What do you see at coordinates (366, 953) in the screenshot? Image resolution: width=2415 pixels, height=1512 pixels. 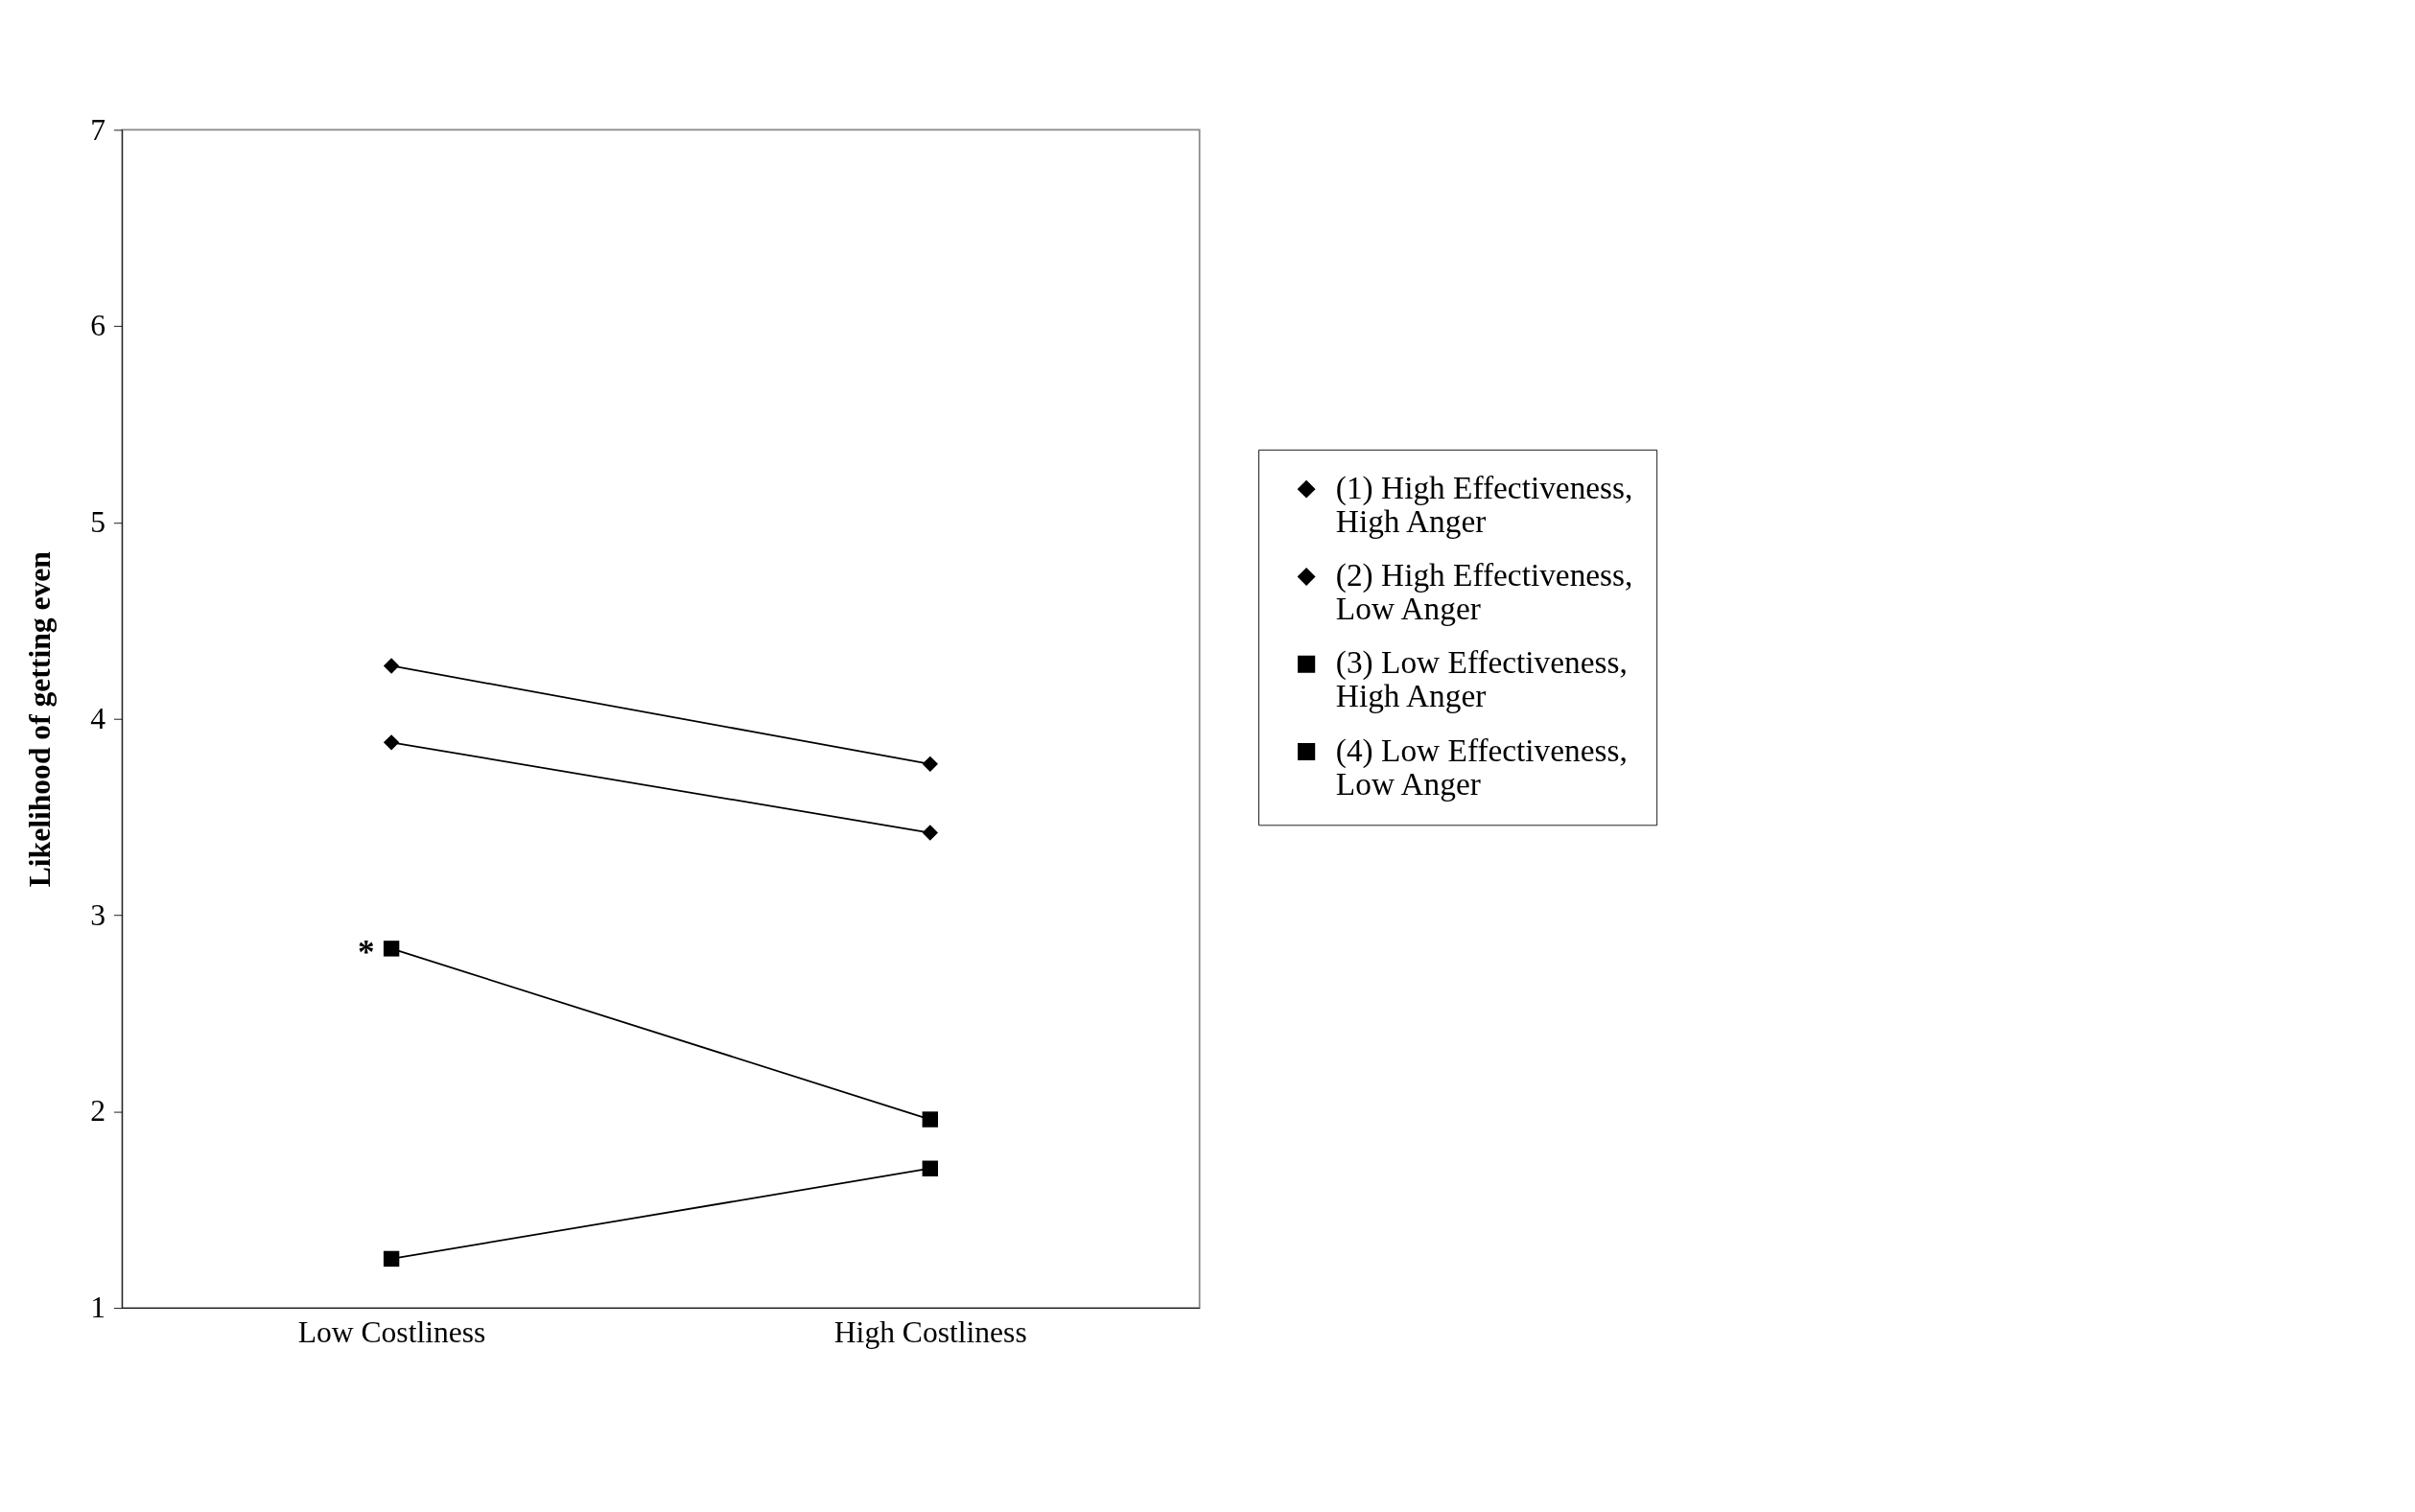 I see `annotation: *` at bounding box center [366, 953].